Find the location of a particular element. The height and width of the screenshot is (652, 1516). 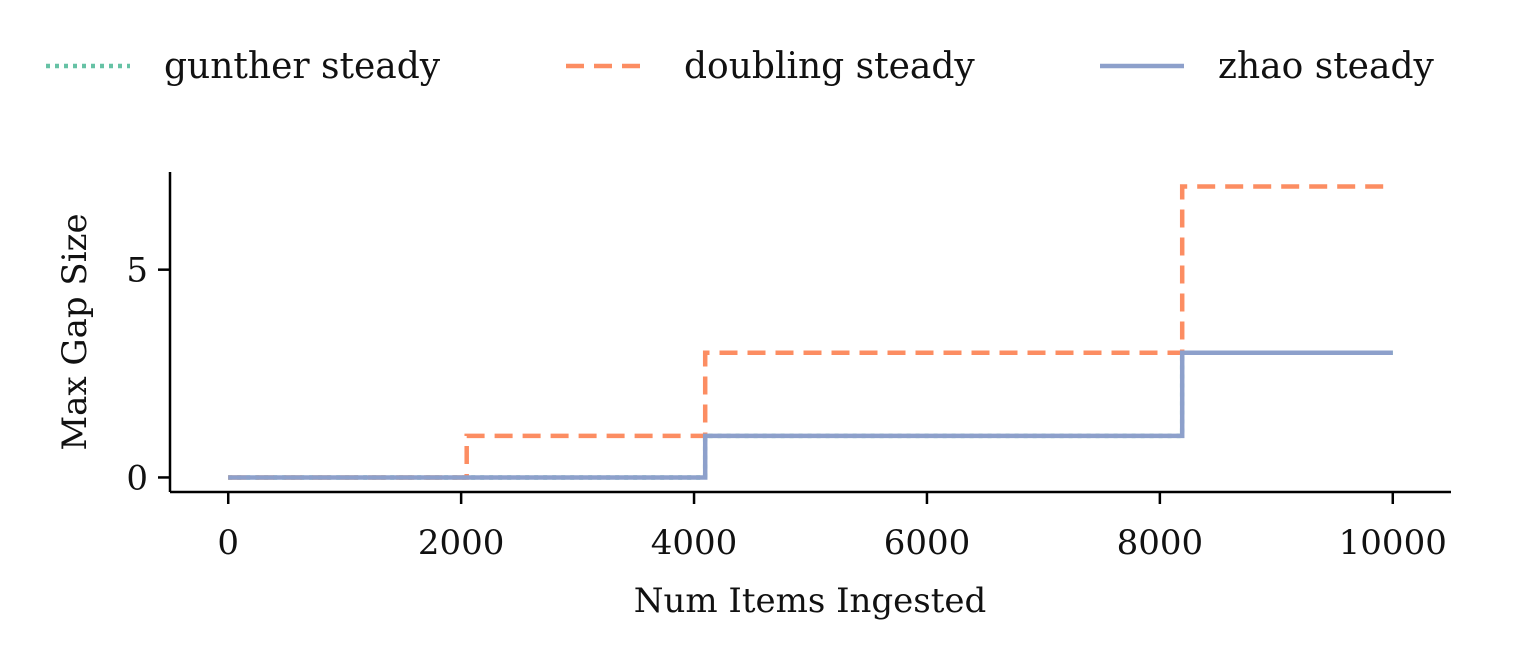

x-tick-label: 8000 is located at coordinates (1160, 543).